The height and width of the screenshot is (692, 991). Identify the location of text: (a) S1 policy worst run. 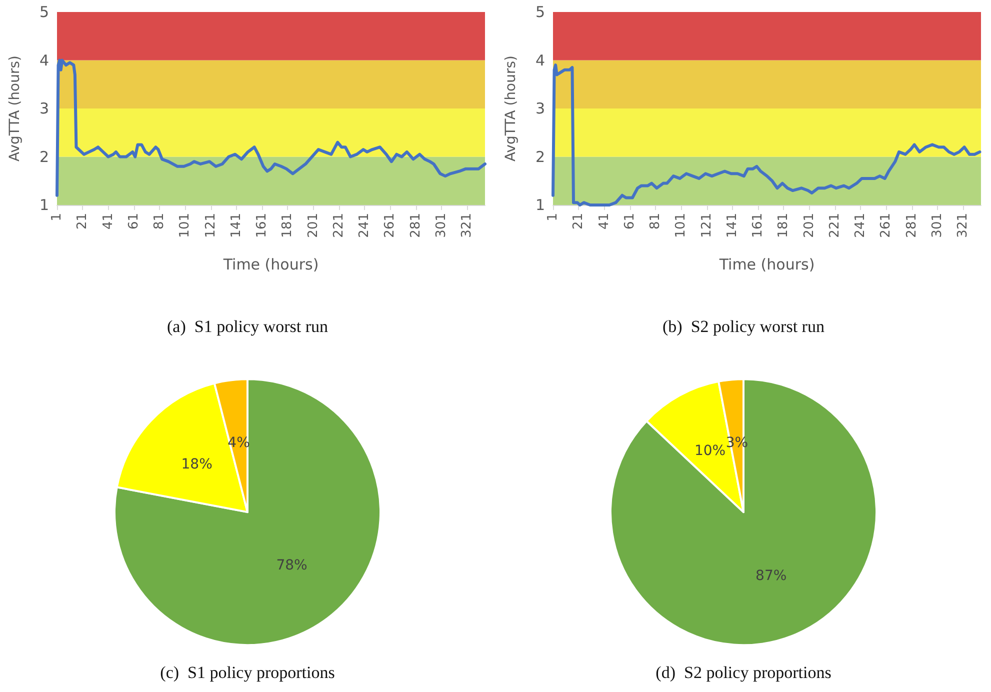
(247, 326).